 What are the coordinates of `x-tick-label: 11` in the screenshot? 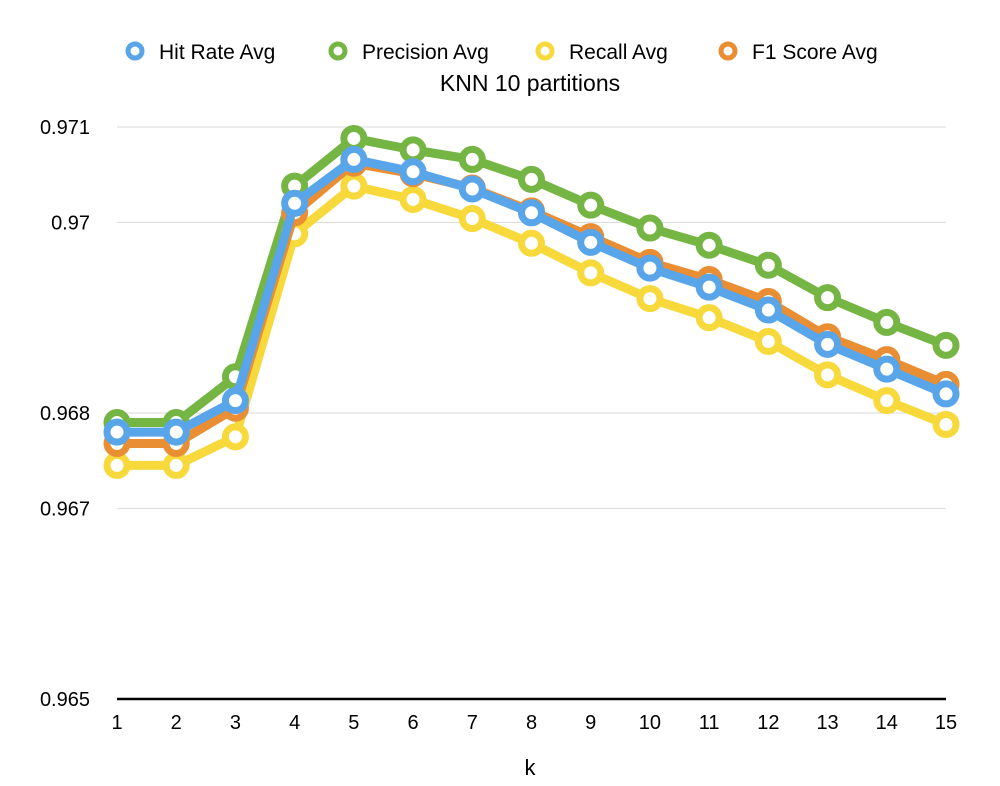 It's located at (709, 723).